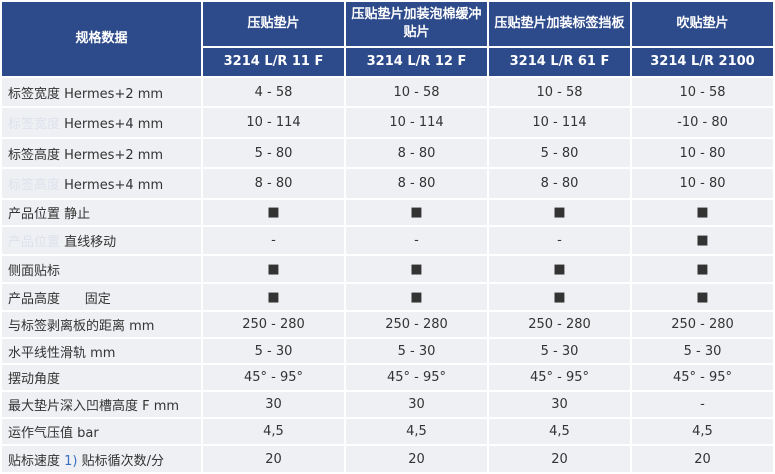 This screenshot has height=474, width=775. I want to click on row-label: 标签宽度 Hermes+4 mm, so click(101, 122).